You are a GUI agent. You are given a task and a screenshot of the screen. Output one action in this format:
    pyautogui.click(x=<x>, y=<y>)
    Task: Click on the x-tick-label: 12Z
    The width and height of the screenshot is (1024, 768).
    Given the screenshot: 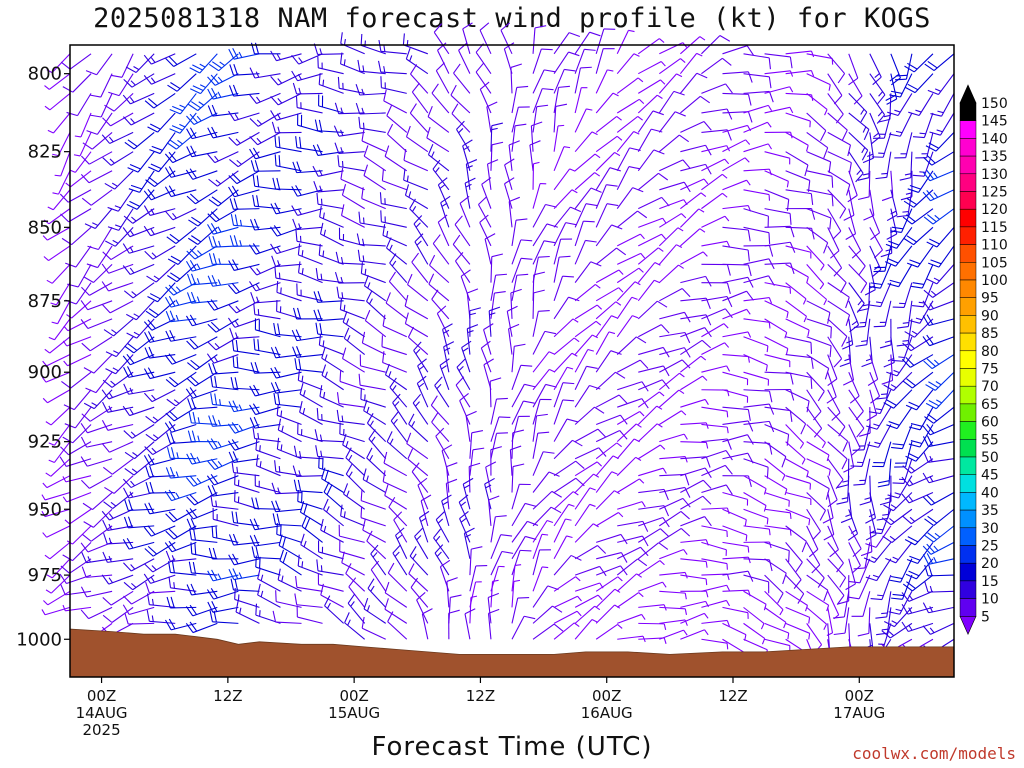 What is the action you would take?
    pyautogui.click(x=480, y=696)
    